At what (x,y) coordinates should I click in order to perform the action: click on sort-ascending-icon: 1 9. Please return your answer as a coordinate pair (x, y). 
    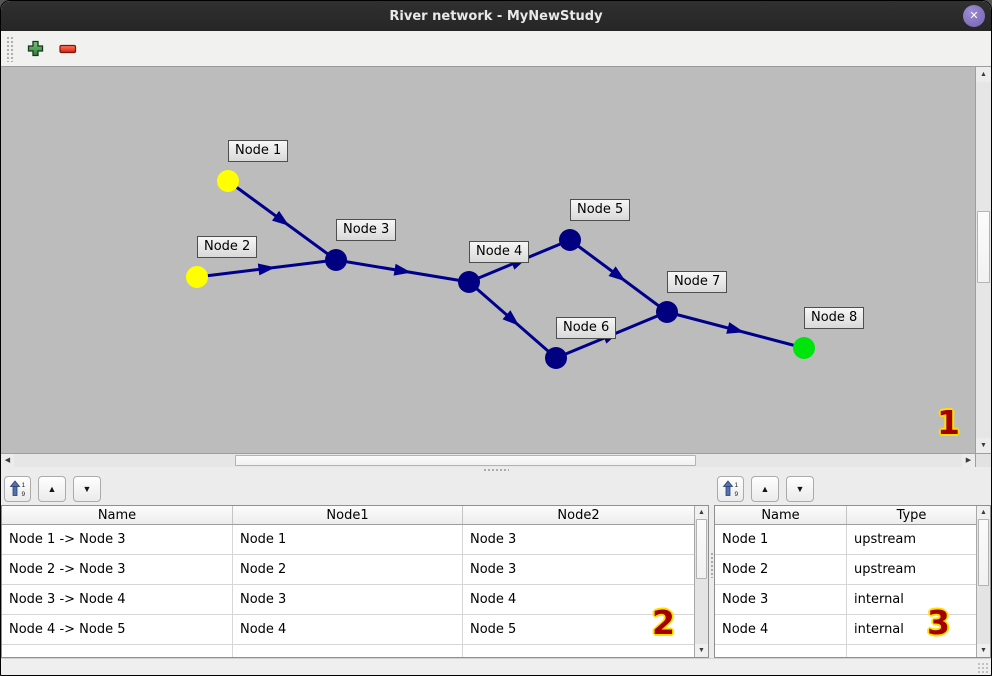
    Looking at the image, I should click on (17, 488).